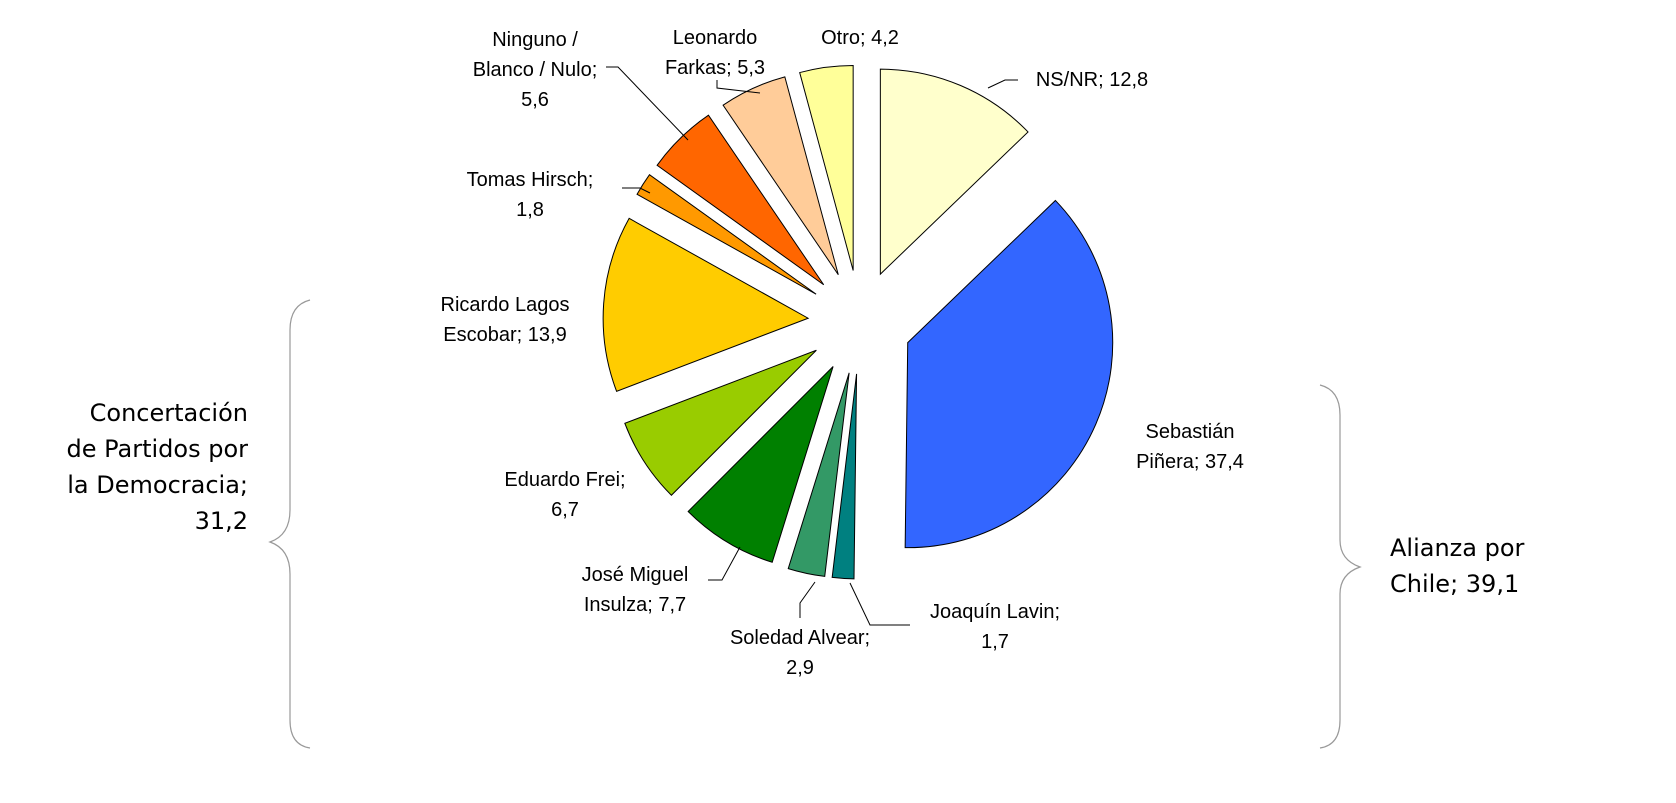 This screenshot has height=803, width=1676. I want to click on data-label: Leonardo Farkas; 5,3, so click(715, 53).